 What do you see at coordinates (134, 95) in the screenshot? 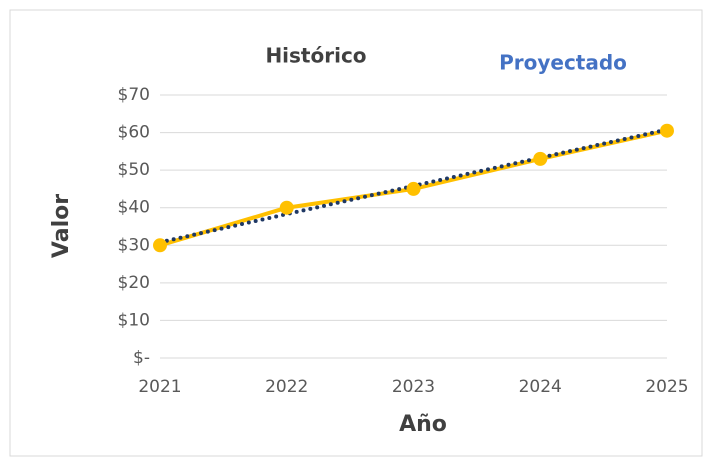
I see `y-tick-label: $70` at bounding box center [134, 95].